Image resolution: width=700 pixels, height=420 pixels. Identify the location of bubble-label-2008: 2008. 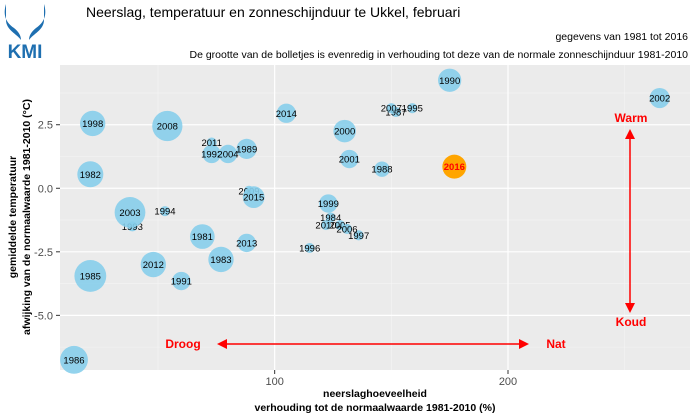
(167, 127).